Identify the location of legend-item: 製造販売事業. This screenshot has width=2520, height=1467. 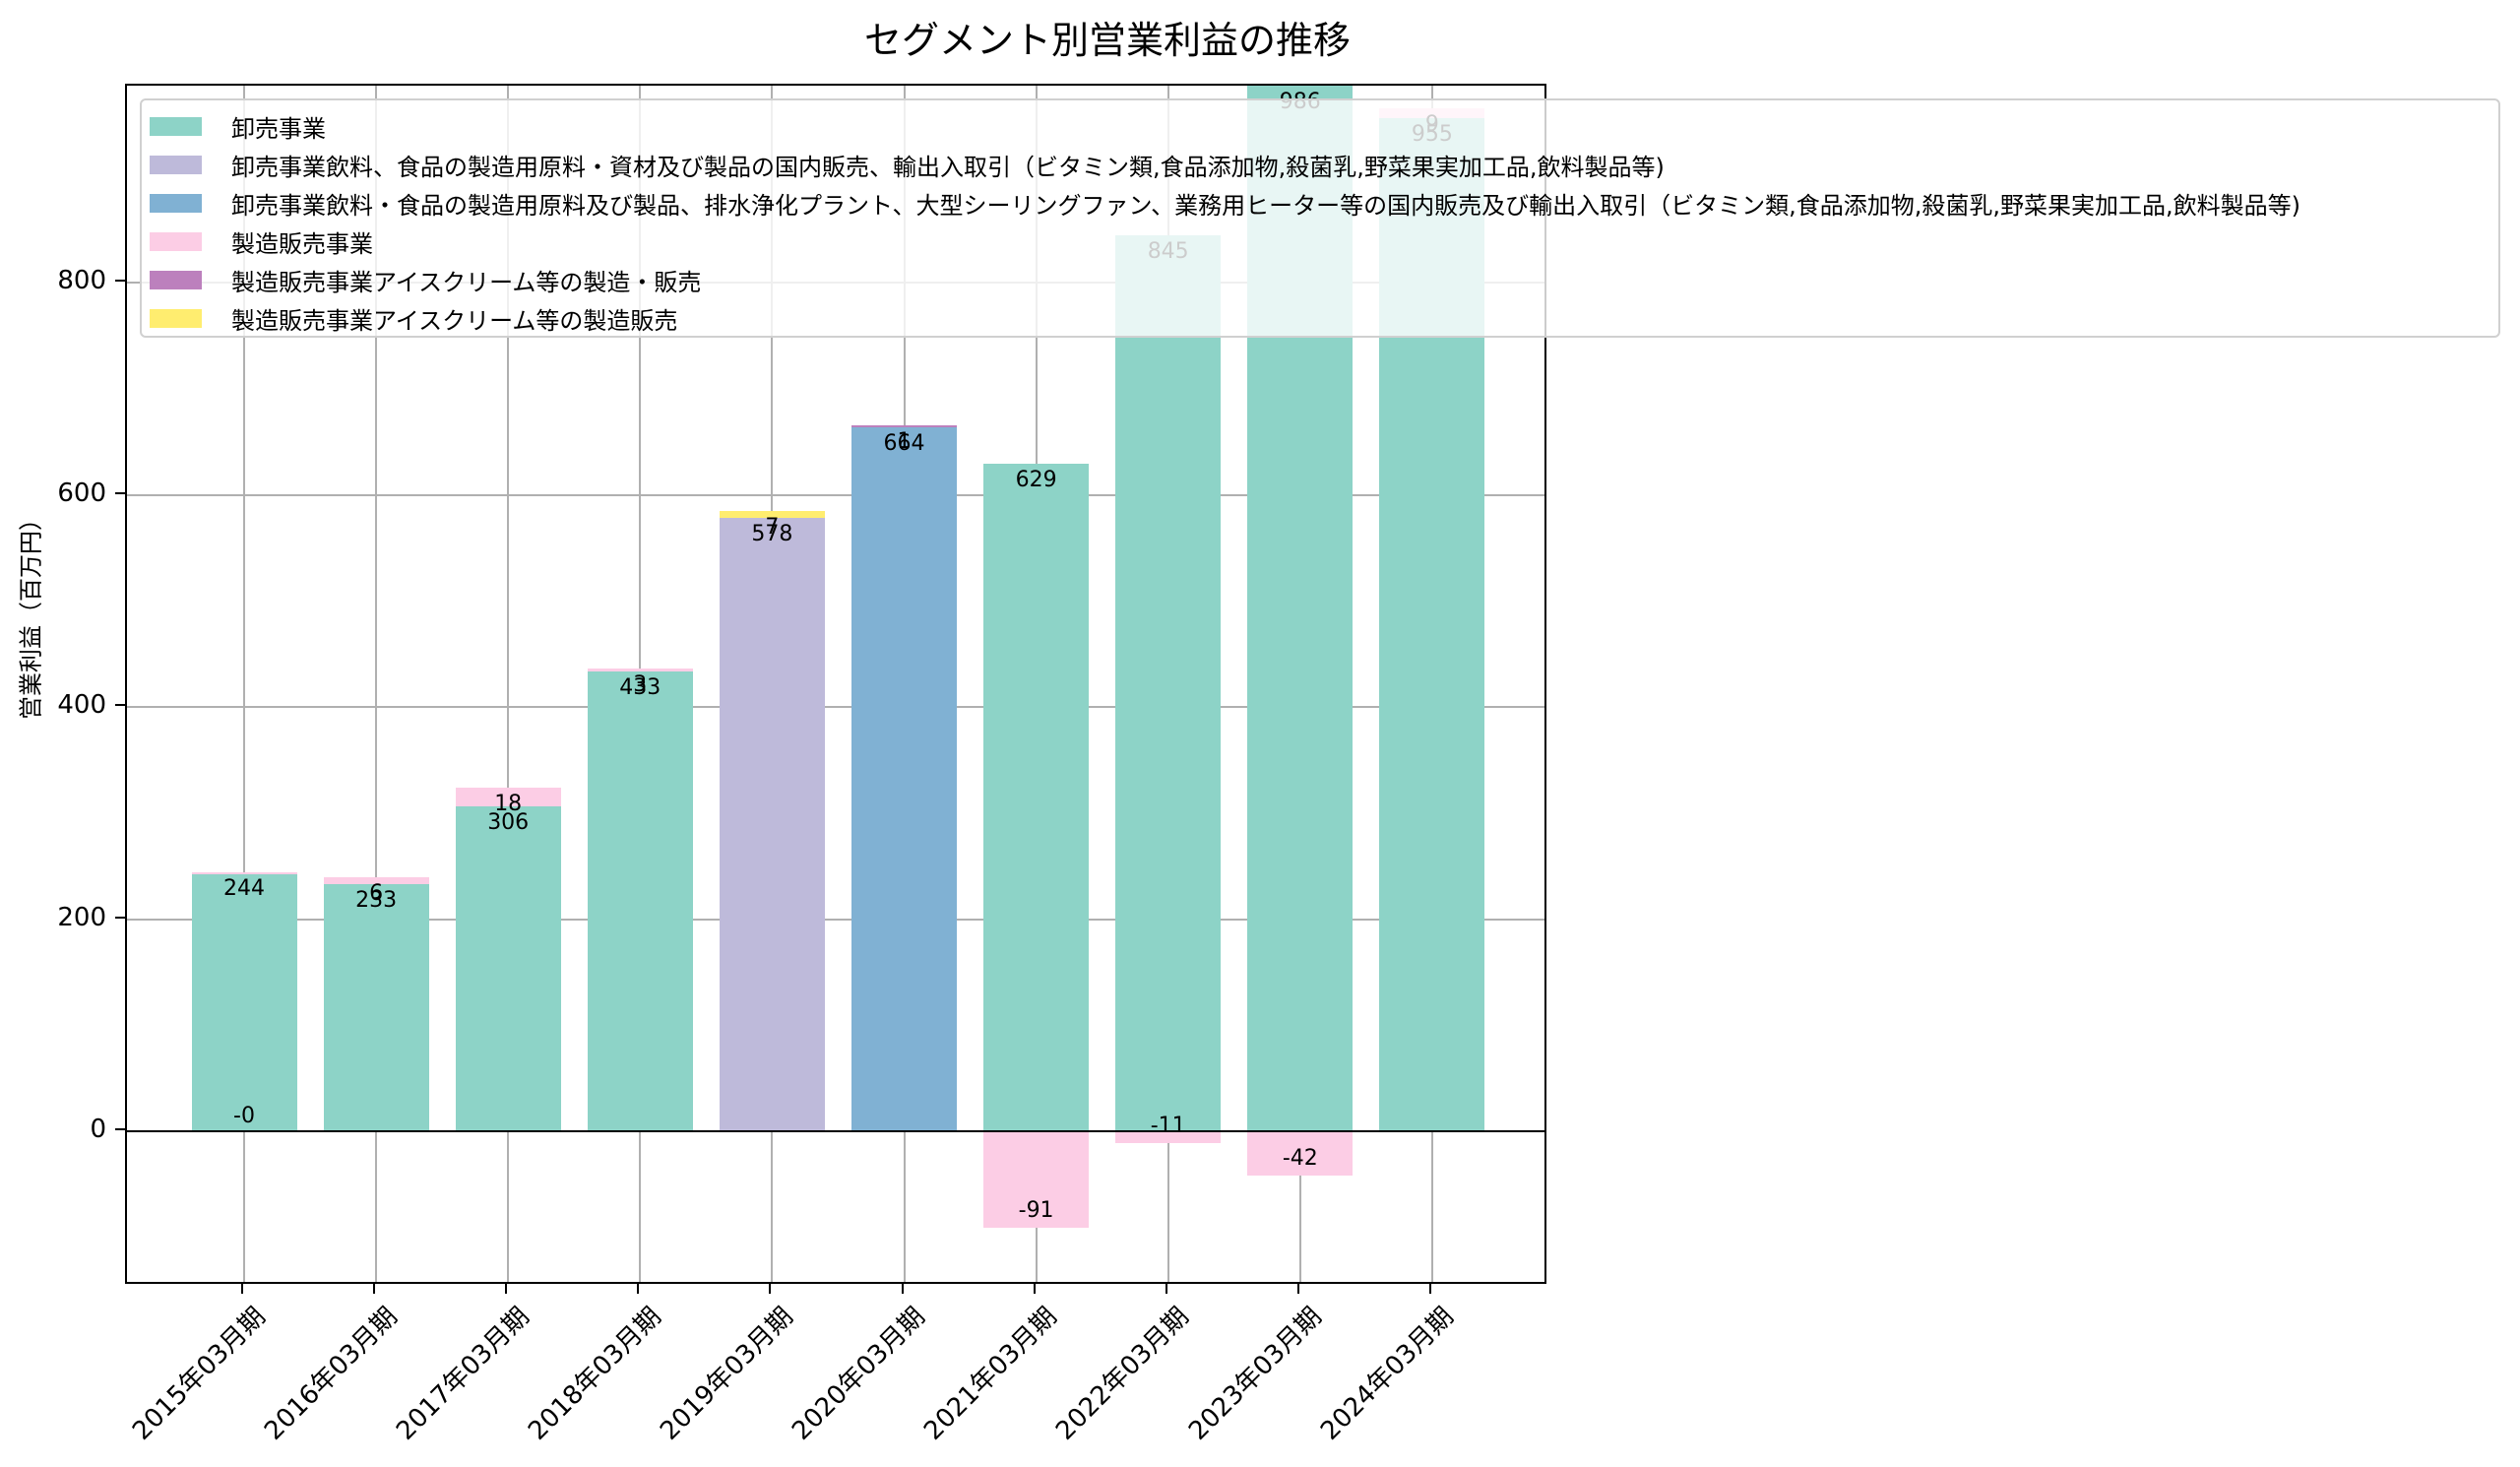
(261, 241).